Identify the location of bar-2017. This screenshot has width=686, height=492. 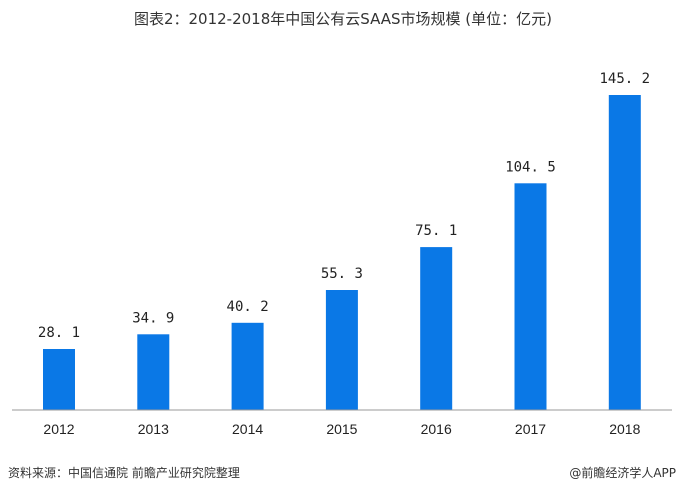
(530, 296).